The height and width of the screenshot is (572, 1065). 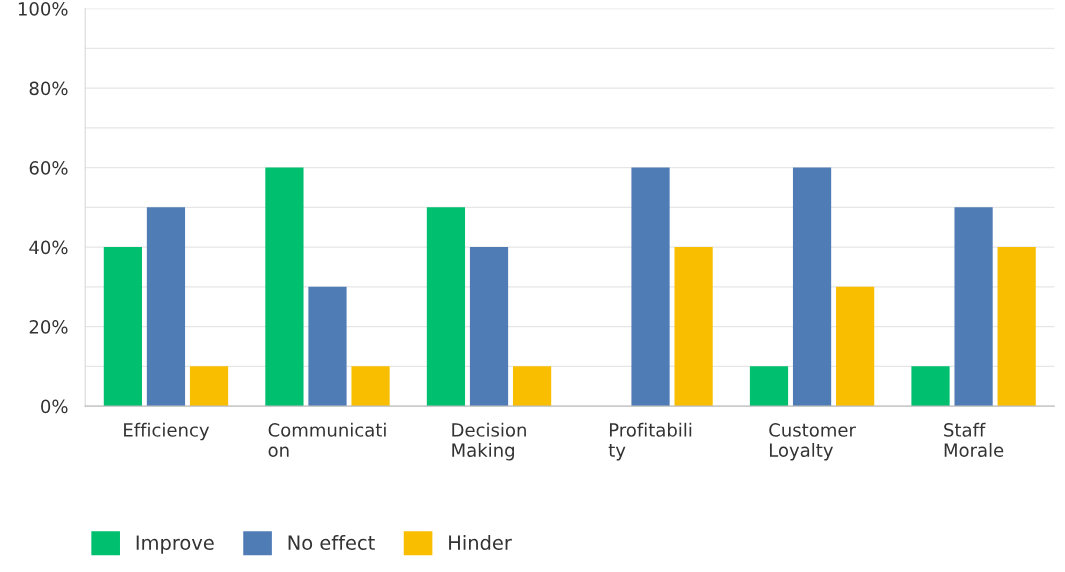 What do you see at coordinates (48, 168) in the screenshot?
I see `y-tick-label: 60%` at bounding box center [48, 168].